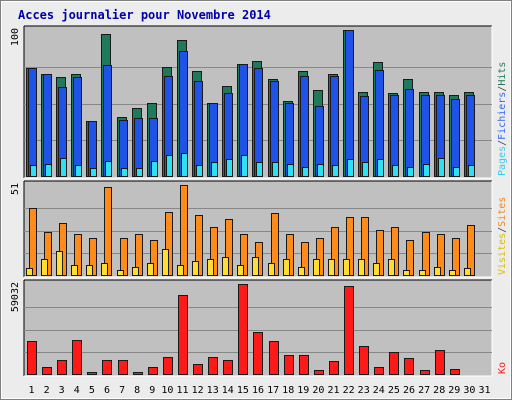  What do you see at coordinates (182, 390) in the screenshot?
I see `x-tick-label-11: 11` at bounding box center [182, 390].